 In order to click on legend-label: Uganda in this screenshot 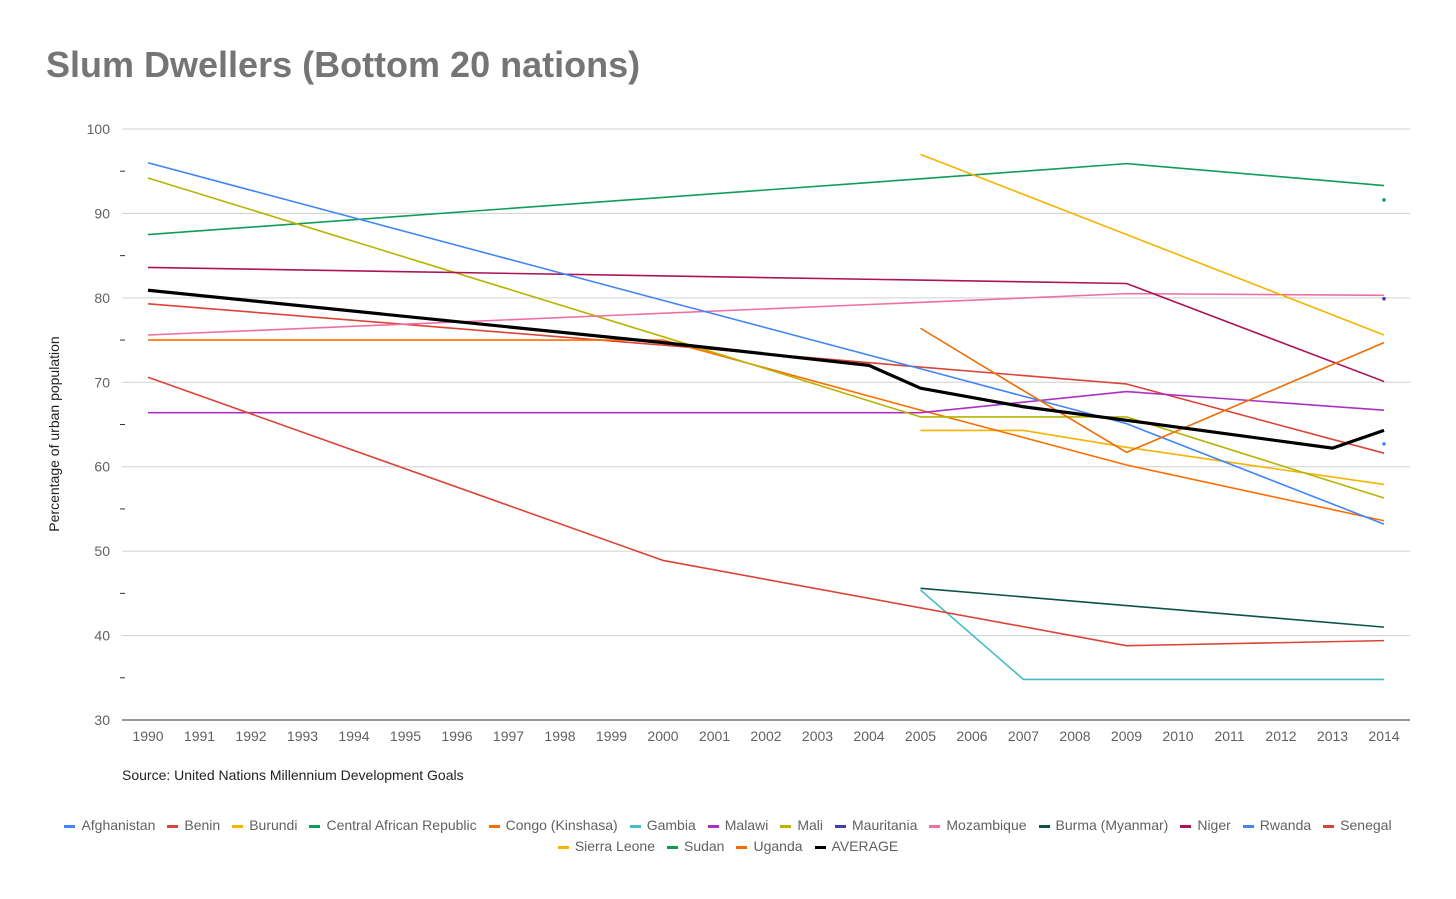, I will do `click(778, 846)`.